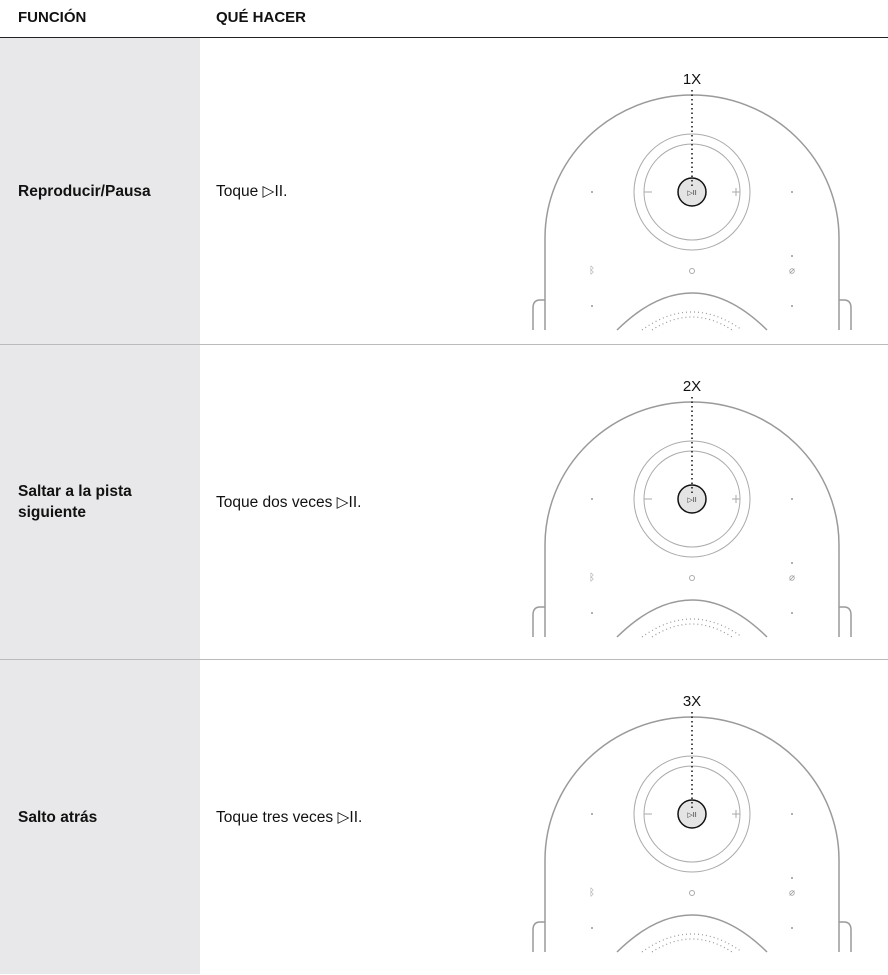  I want to click on function-text: Reproducir/Pausa, so click(84, 191).